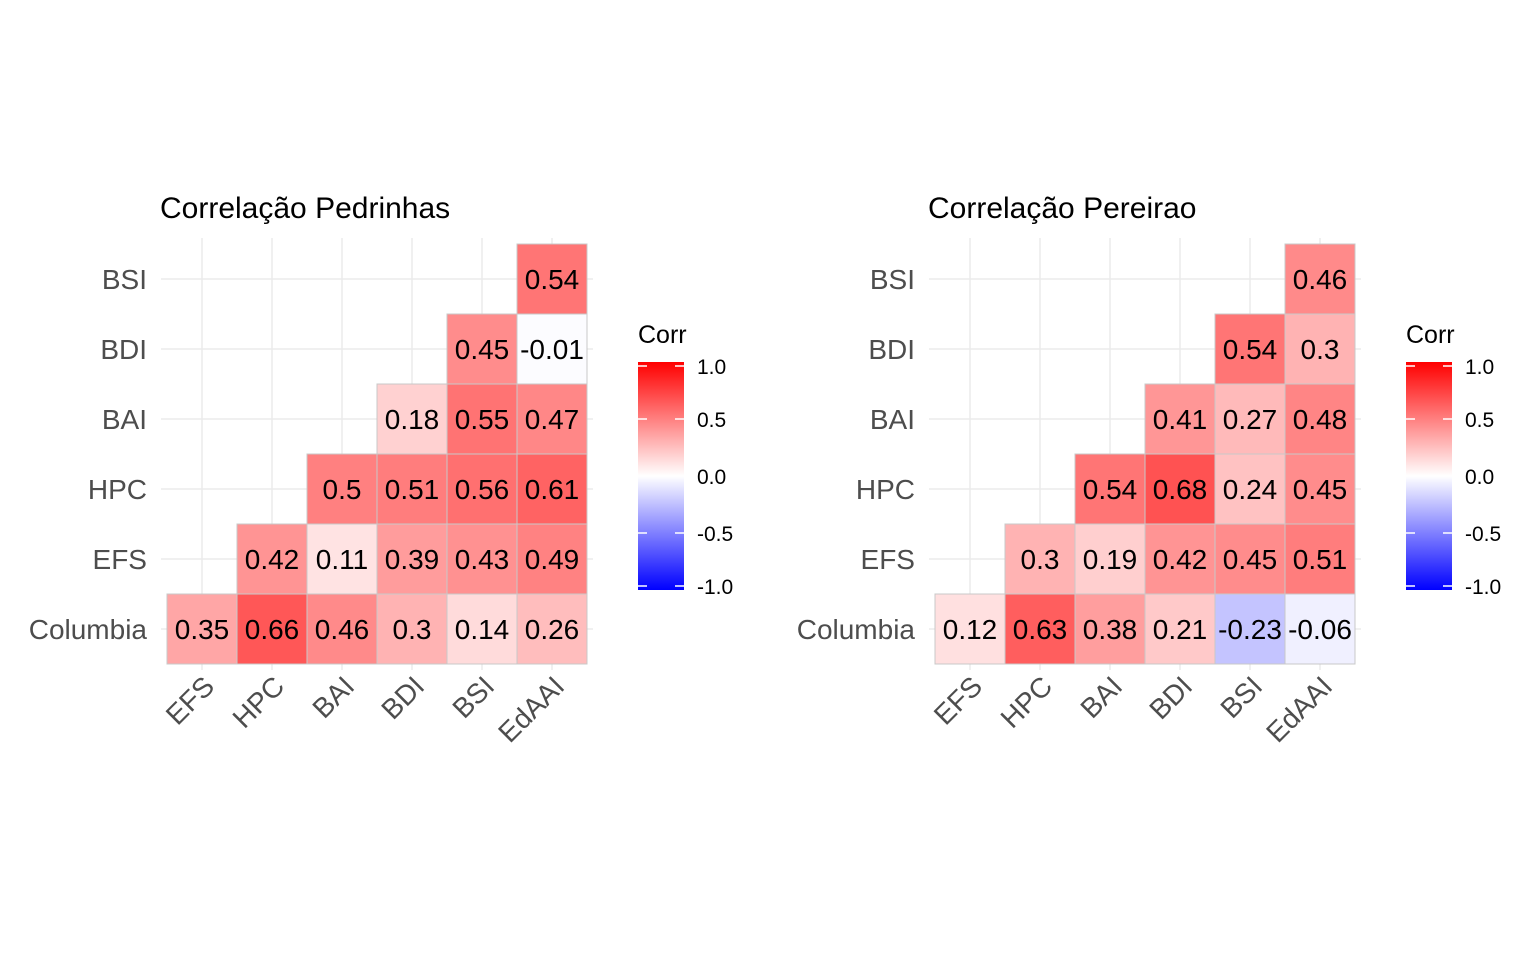 The height and width of the screenshot is (960, 1536). What do you see at coordinates (412, 419) in the screenshot?
I see `cell-value-label: 0.18` at bounding box center [412, 419].